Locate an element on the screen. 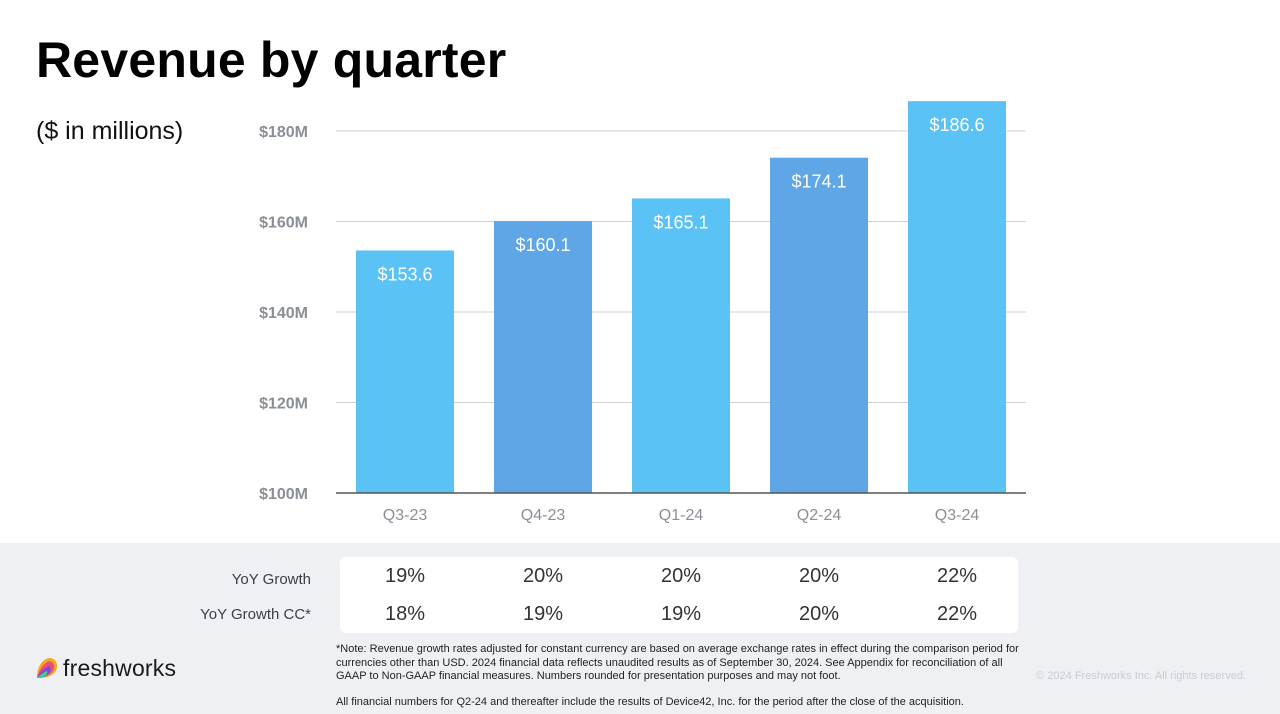 This screenshot has width=1280, height=714. page-subtitle: ($ in millions) is located at coordinates (110, 131).